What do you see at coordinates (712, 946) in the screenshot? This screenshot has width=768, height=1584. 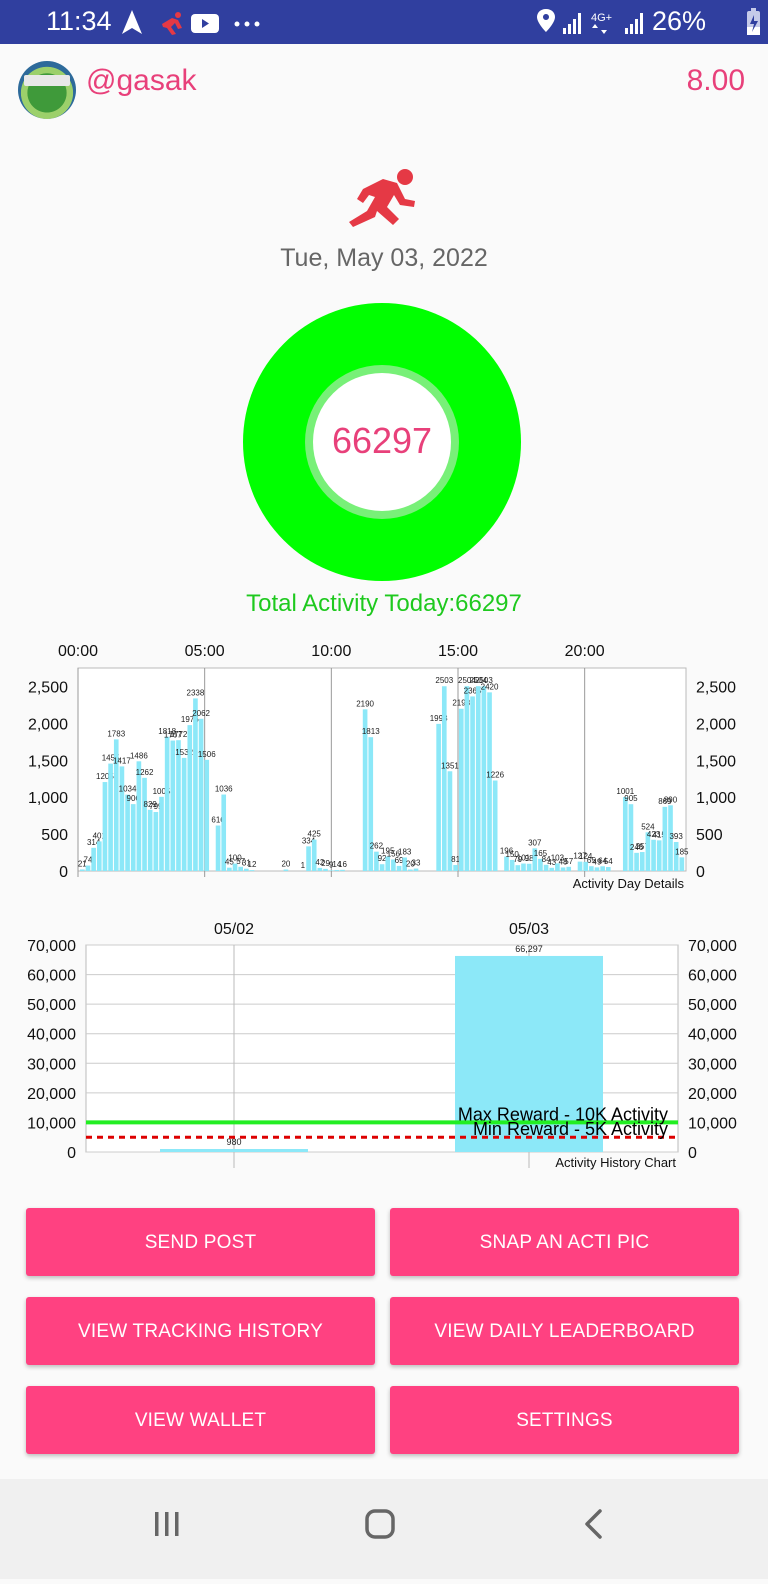 I see `y-tick-label-right: 70,000` at bounding box center [712, 946].